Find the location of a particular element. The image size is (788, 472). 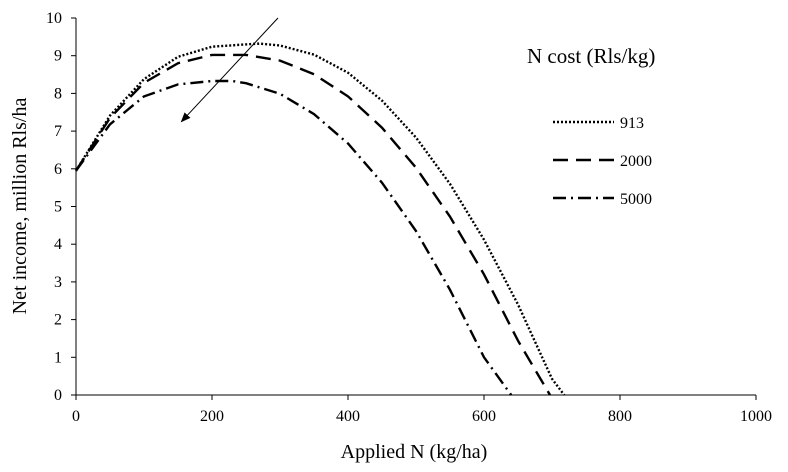

y-tick-label: 3 is located at coordinates (58, 282).